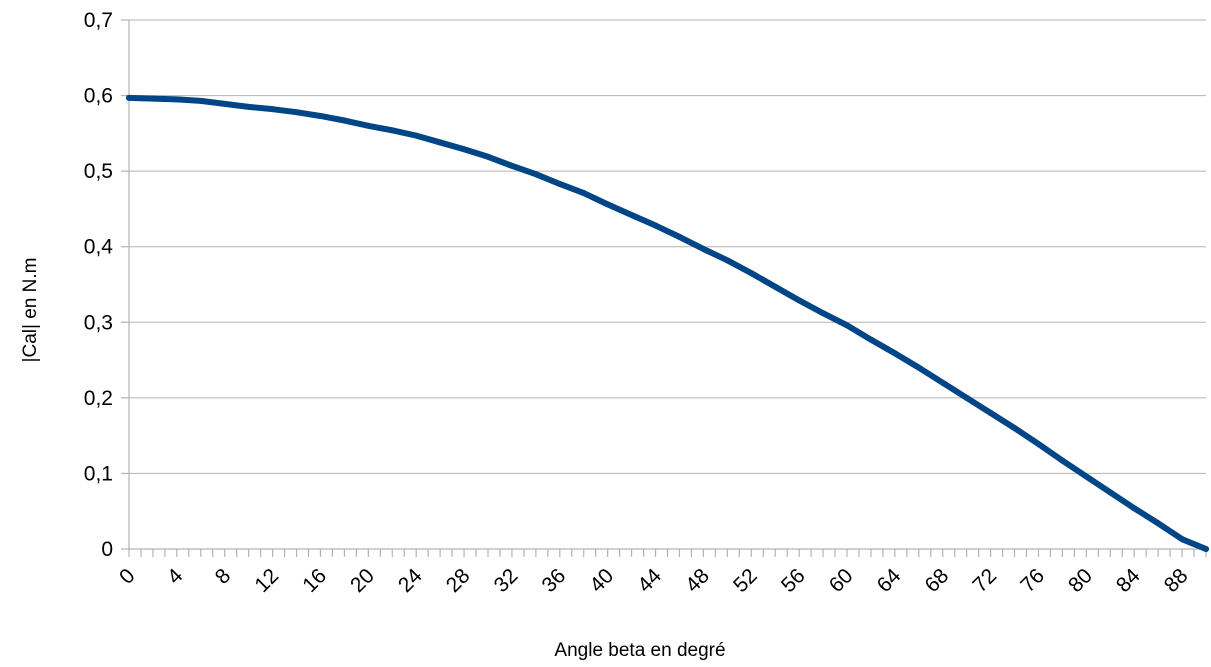 The height and width of the screenshot is (667, 1211). Describe the element at coordinates (649, 580) in the screenshot. I see `x-tick-label: 44` at that location.